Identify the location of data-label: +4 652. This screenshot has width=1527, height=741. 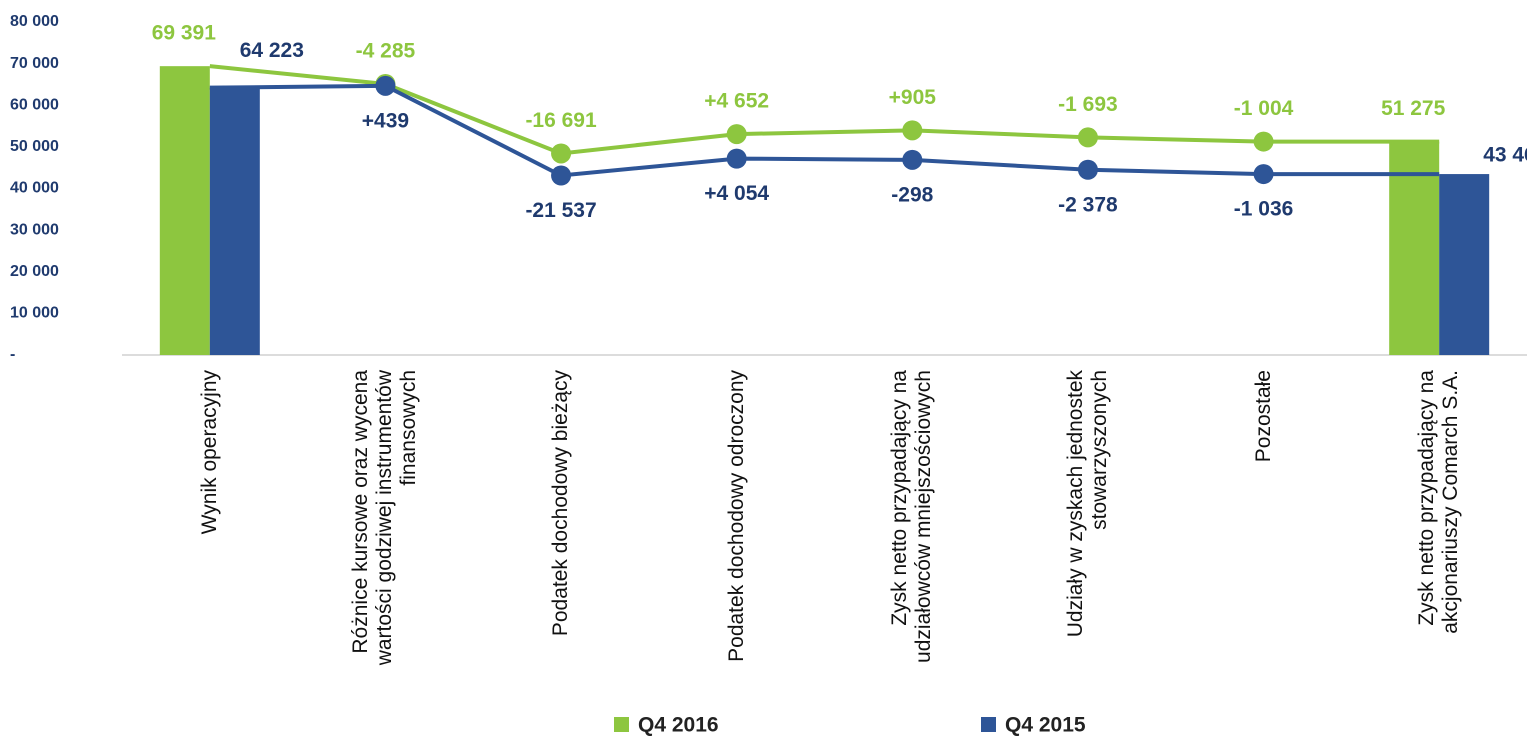
(736, 101).